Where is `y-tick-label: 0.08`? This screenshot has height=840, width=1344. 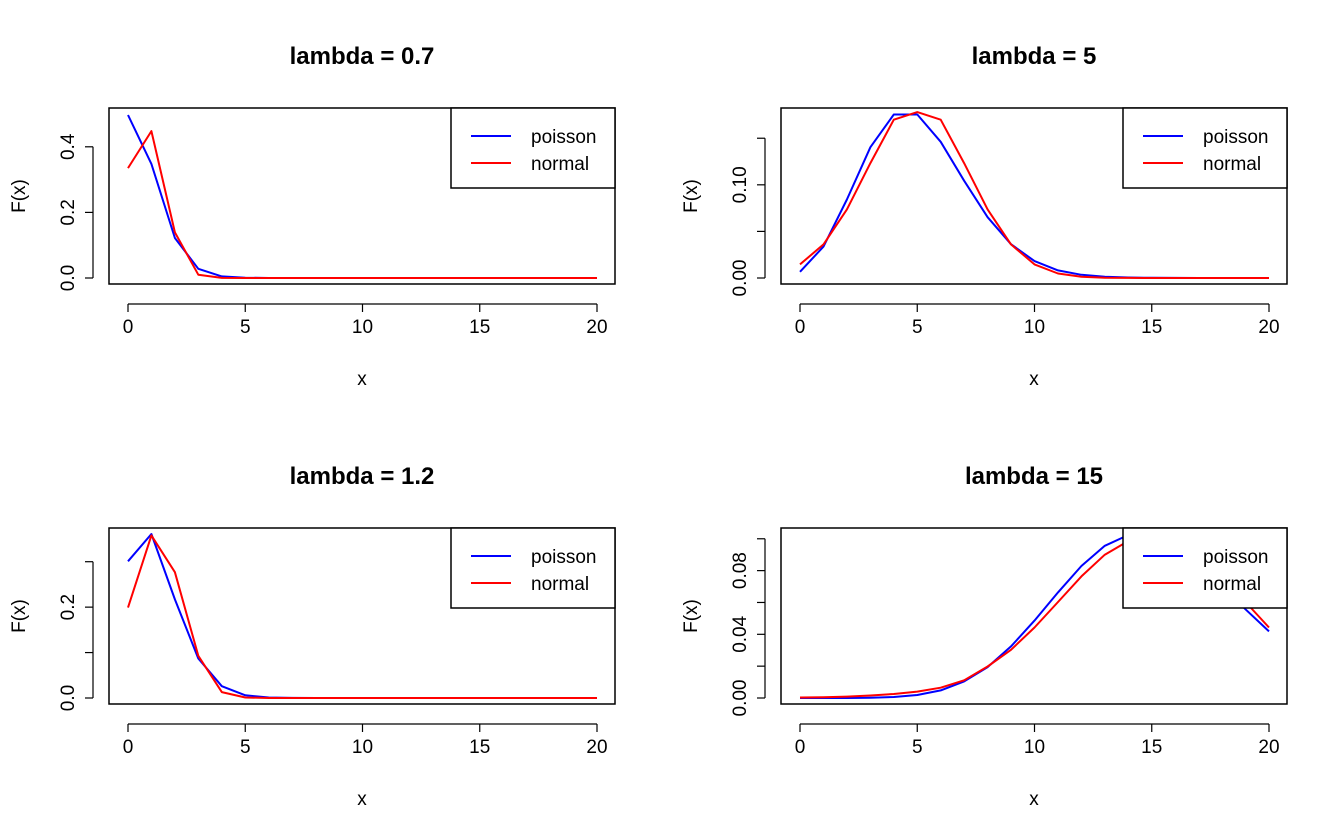 y-tick-label: 0.08 is located at coordinates (740, 570).